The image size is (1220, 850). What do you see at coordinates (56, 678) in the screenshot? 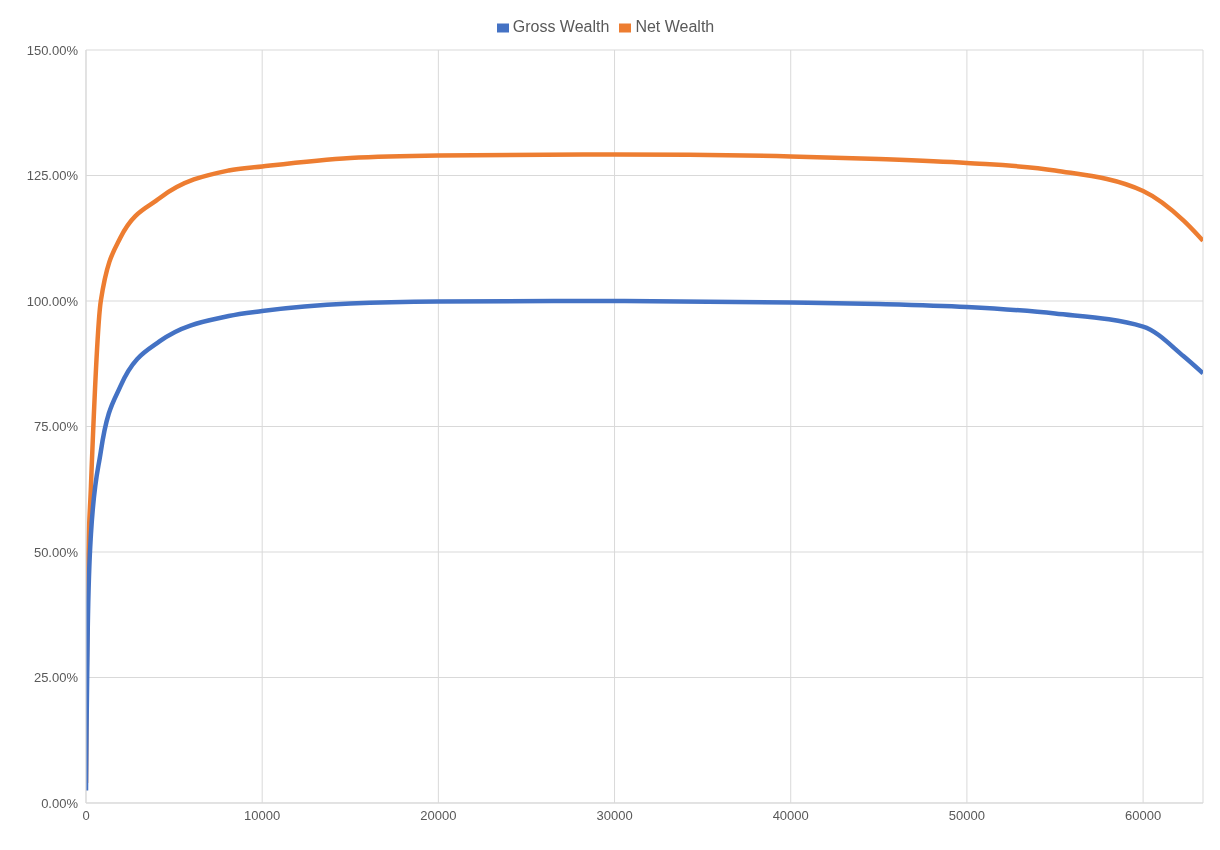
I see `y-tick-label: 25.00%` at bounding box center [56, 678].